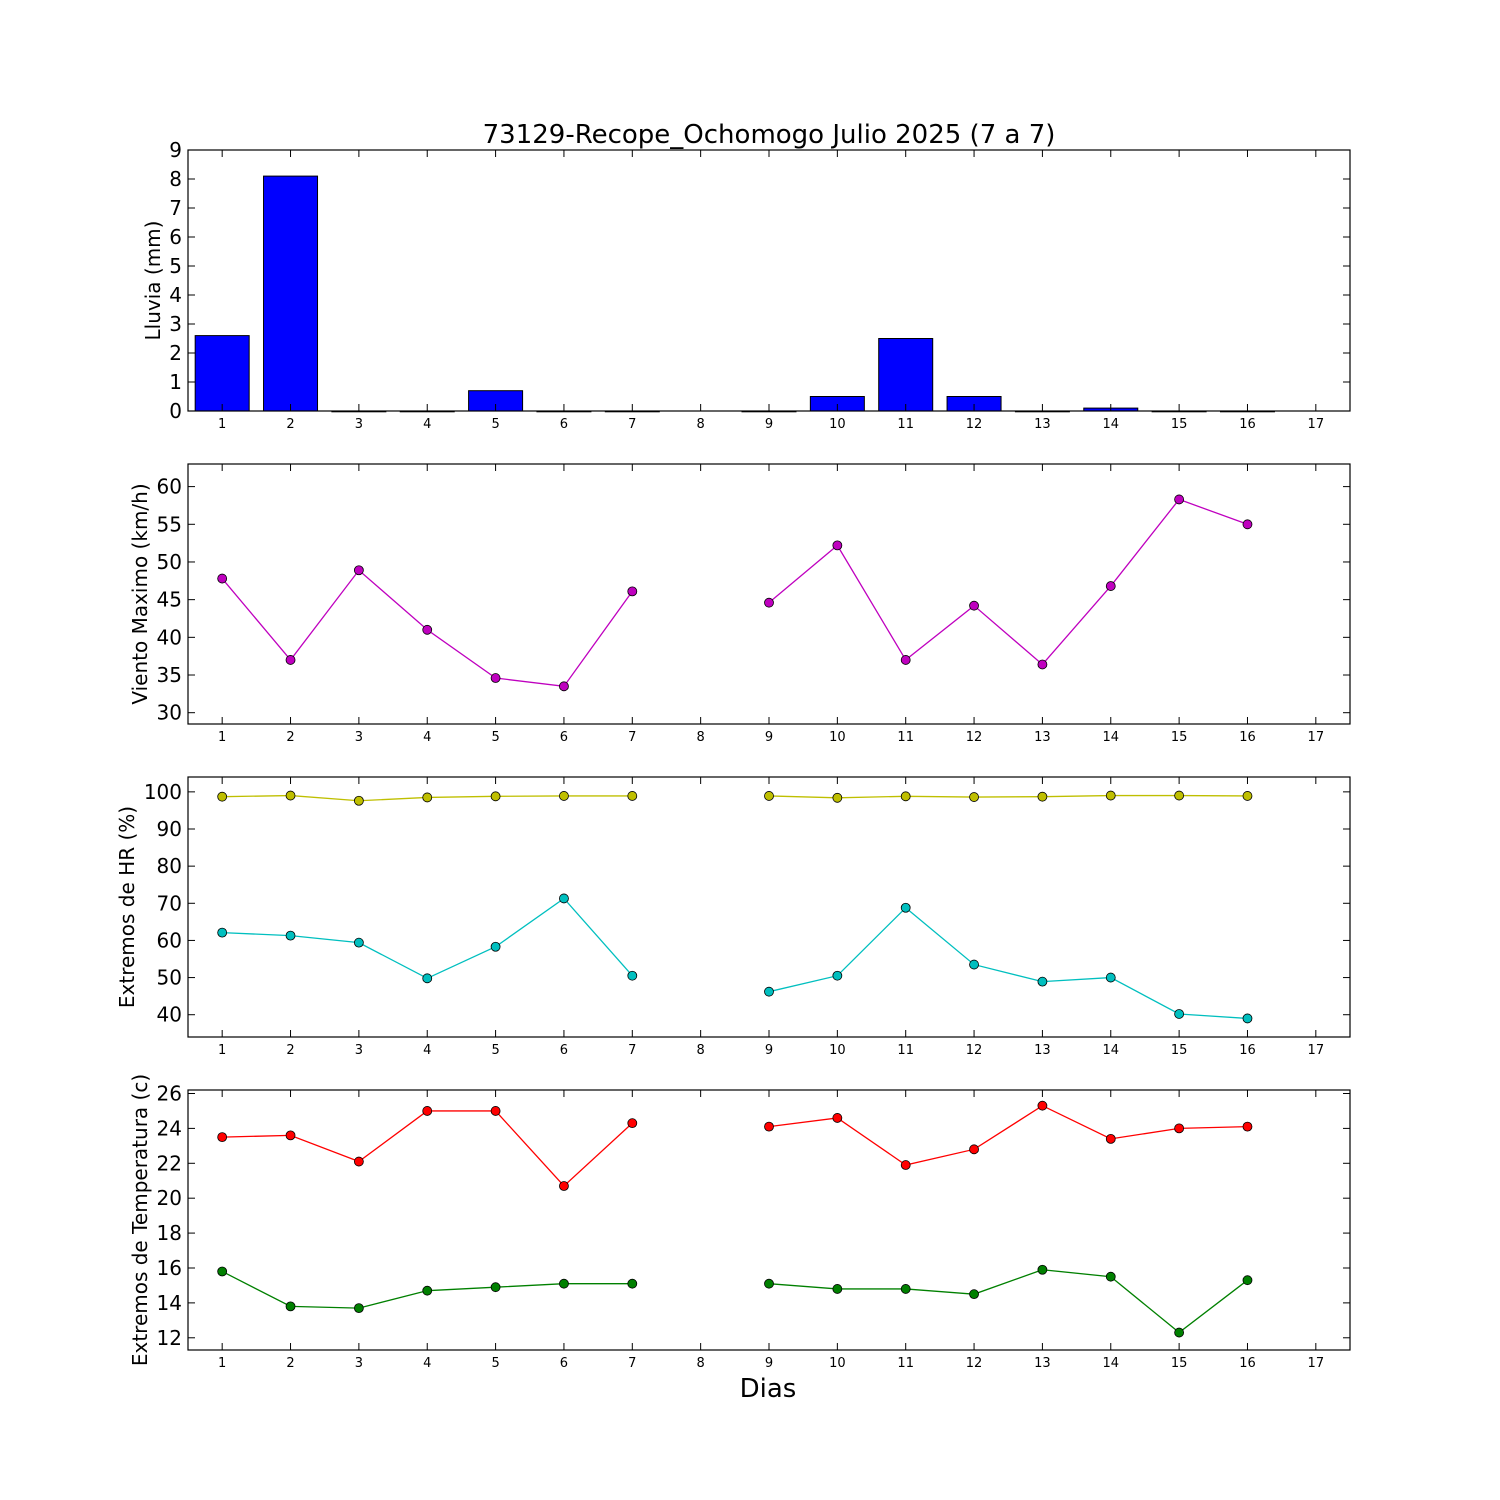  Describe the element at coordinates (169, 562) in the screenshot. I see `wind-ytick-label: 50` at that location.